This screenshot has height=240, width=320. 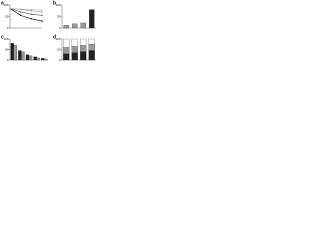 What do you see at coordinates (54, 37) in the screenshot?
I see `panel-label: d` at bounding box center [54, 37].